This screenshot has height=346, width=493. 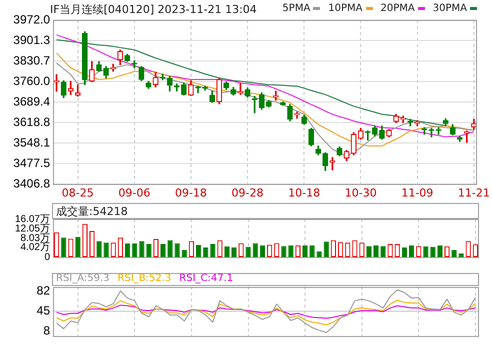 What do you see at coordinates (46, 331) in the screenshot?
I see `y-tick-label: 8` at bounding box center [46, 331].